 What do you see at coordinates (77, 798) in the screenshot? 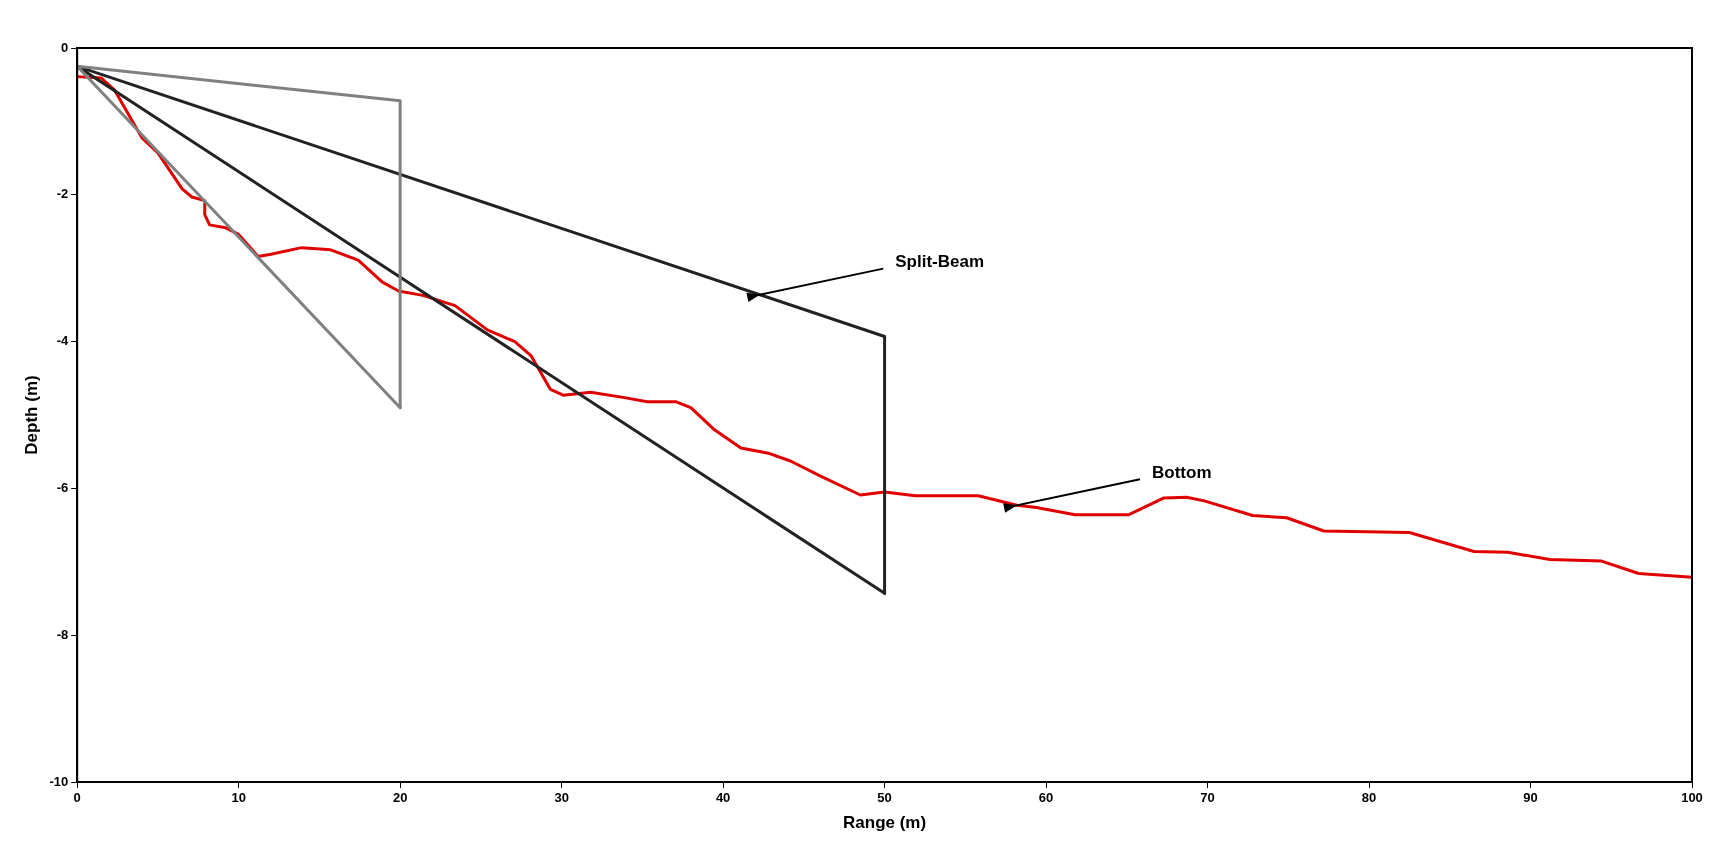
I see `x-tick-label: 0` at bounding box center [77, 798].